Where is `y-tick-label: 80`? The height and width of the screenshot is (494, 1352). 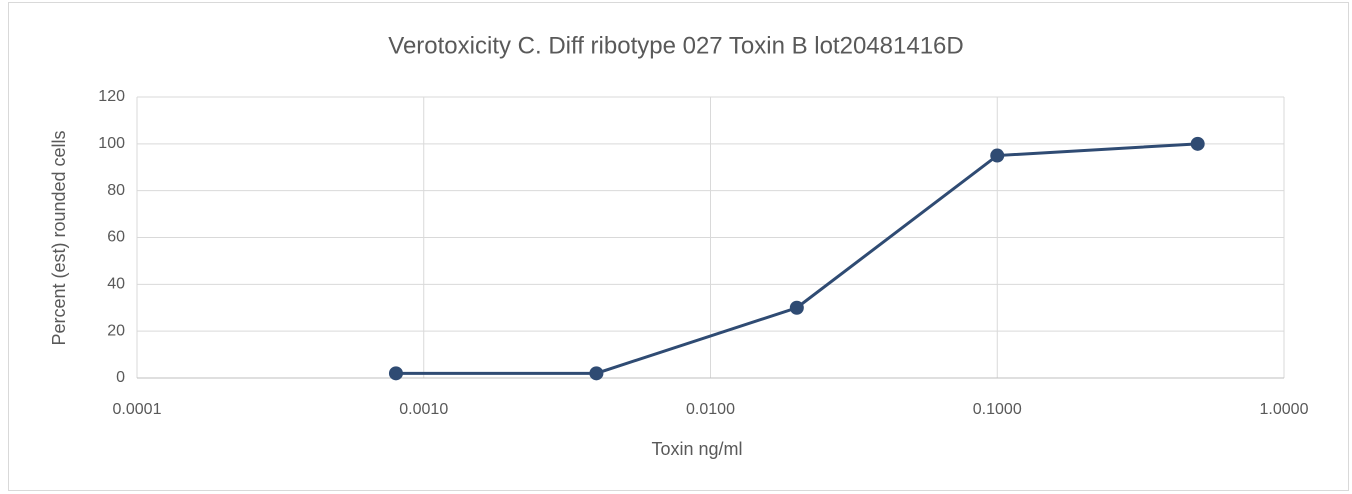
y-tick-label: 80 is located at coordinates (116, 190).